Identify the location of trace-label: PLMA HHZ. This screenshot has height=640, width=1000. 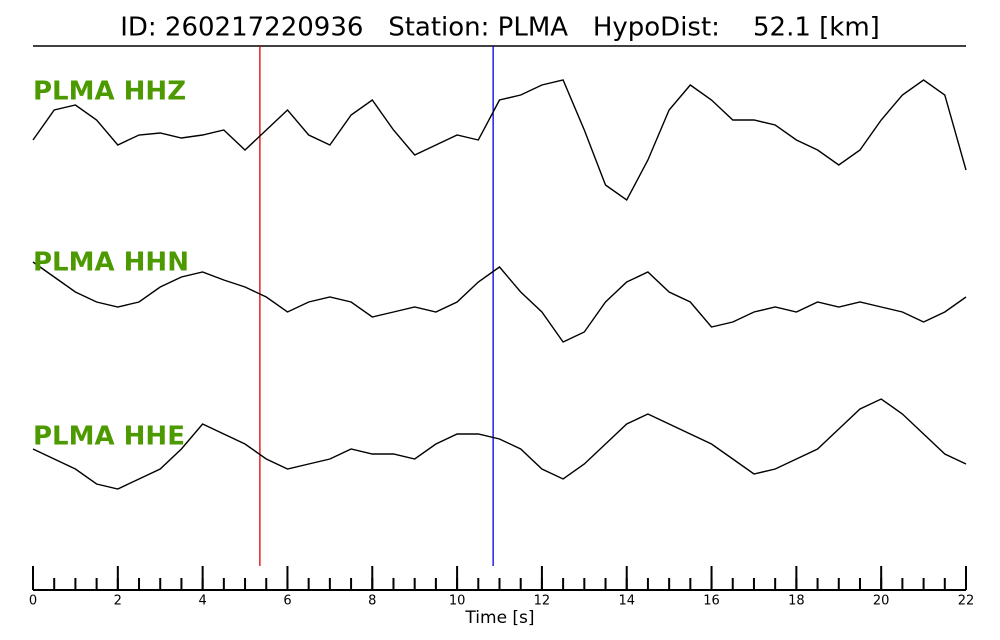
(109, 92).